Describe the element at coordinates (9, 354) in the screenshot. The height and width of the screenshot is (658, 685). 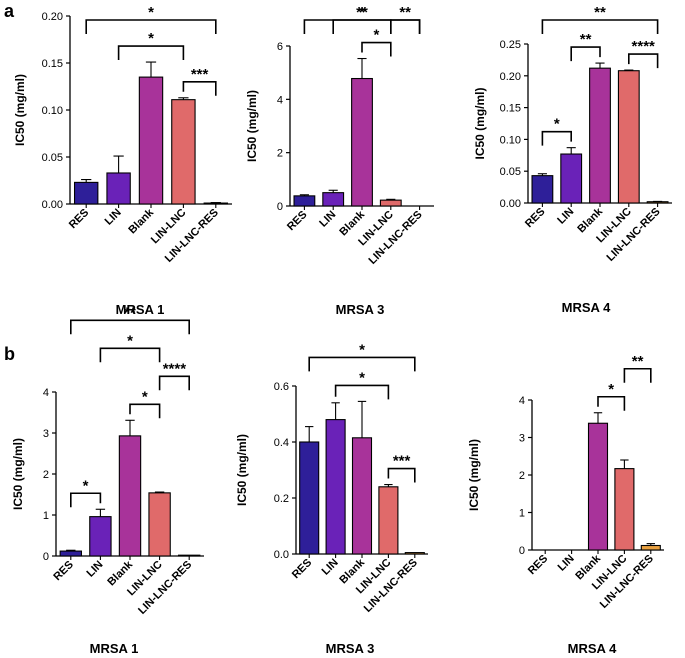
I see `panel-letter-b: b` at that location.